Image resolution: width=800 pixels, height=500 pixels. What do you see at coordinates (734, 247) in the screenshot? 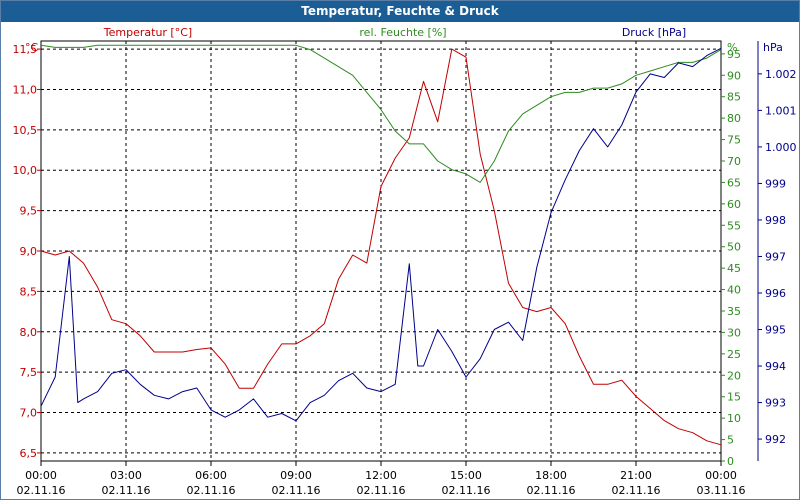
I see `humidity-tick-label: 50` at bounding box center [734, 247].